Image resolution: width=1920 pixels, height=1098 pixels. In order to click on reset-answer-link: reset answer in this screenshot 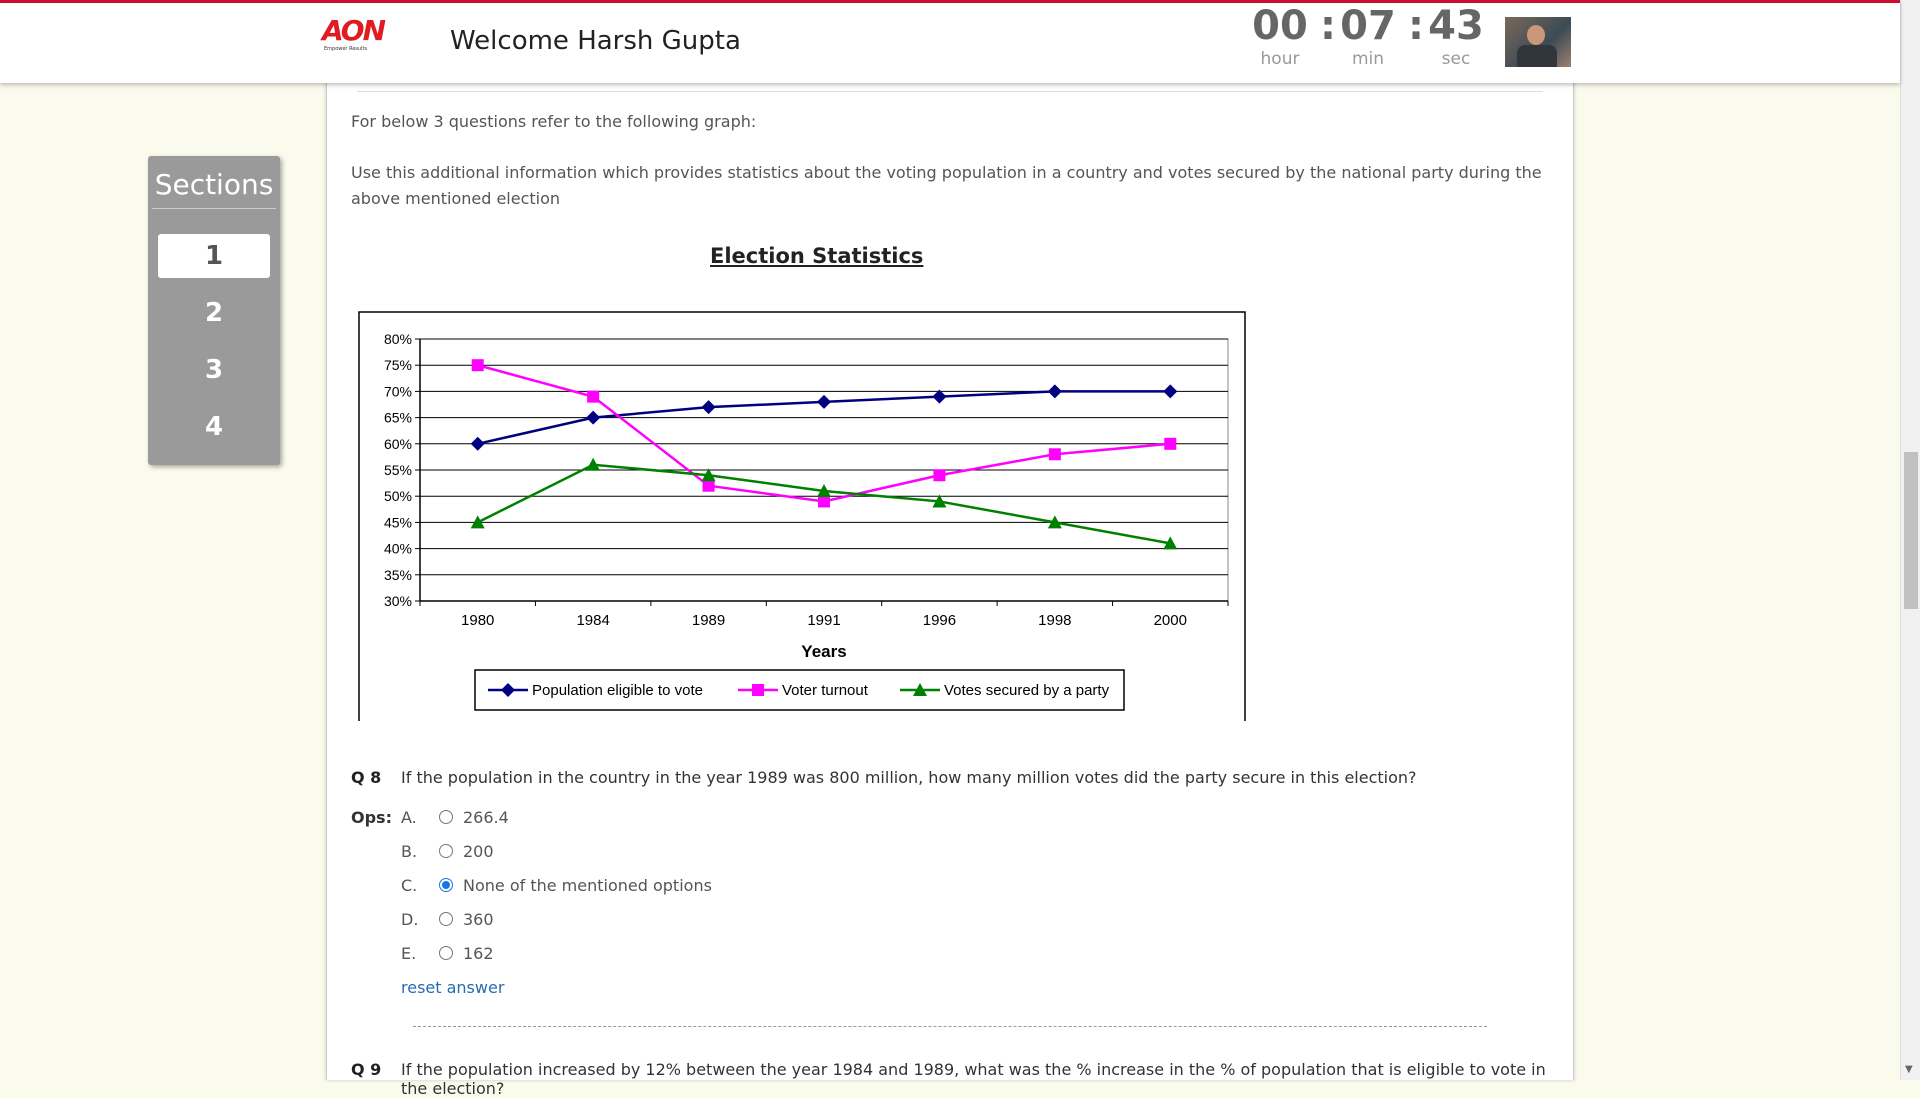, I will do `click(453, 987)`.